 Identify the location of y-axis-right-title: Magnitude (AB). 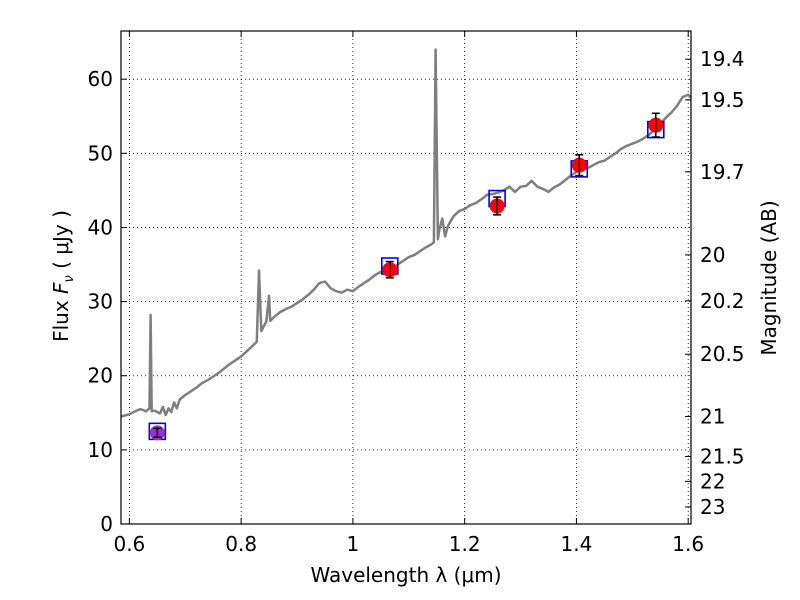
(769, 277).